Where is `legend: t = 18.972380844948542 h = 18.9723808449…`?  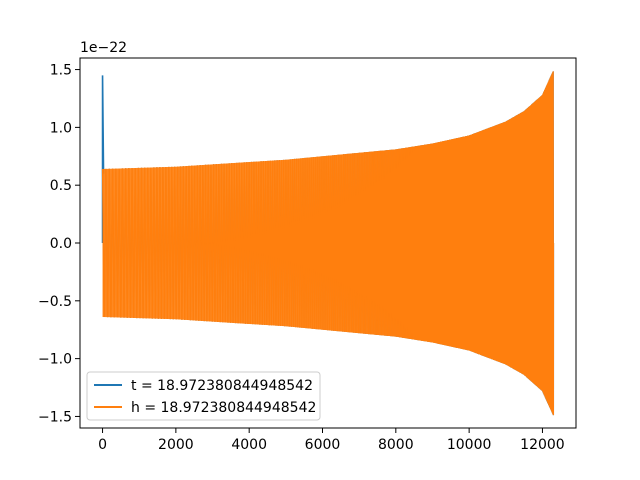
legend: t = 18.972380844948542 h = 18.9723808449… is located at coordinates (203, 396).